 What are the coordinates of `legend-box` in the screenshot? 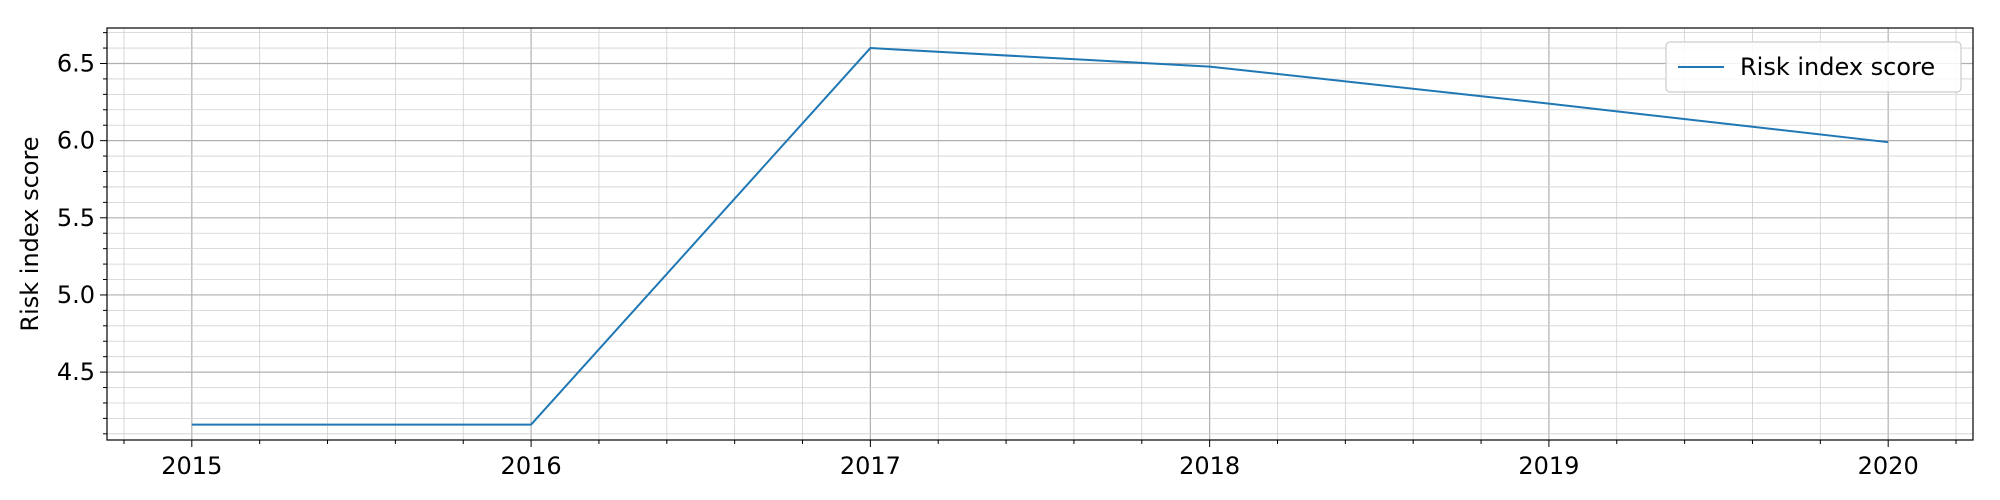 It's located at (1813, 67).